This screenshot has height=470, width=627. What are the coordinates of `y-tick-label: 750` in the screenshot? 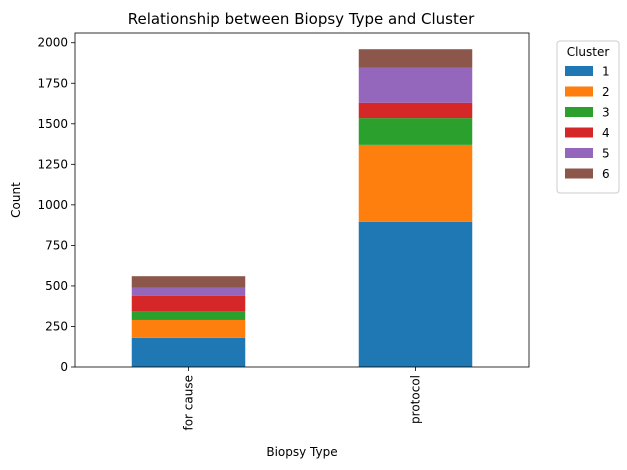 It's located at (56, 245).